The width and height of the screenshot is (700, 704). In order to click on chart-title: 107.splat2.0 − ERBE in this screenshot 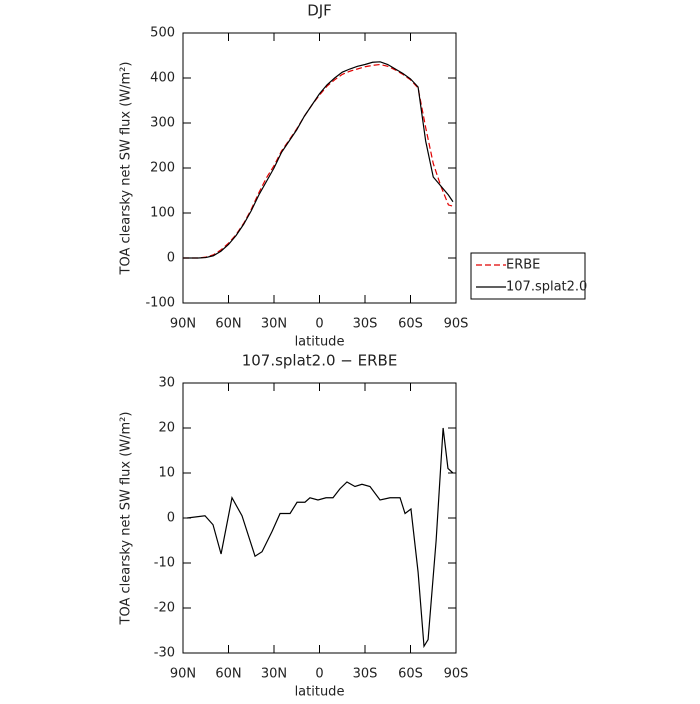, I will do `click(320, 361)`.